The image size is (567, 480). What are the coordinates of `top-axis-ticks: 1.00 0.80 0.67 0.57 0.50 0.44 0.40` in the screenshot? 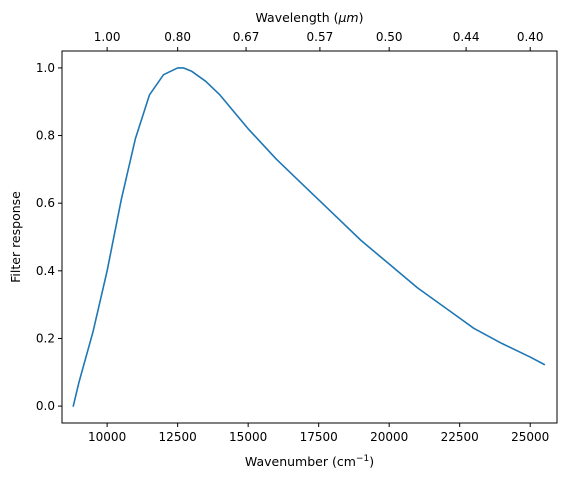 It's located at (319, 40).